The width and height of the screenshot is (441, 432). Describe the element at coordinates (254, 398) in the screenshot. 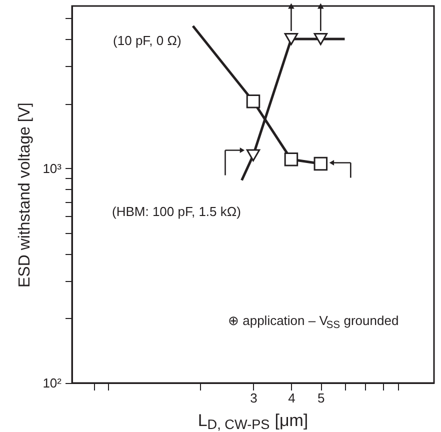

I see `x-tick-label: 3` at that location.